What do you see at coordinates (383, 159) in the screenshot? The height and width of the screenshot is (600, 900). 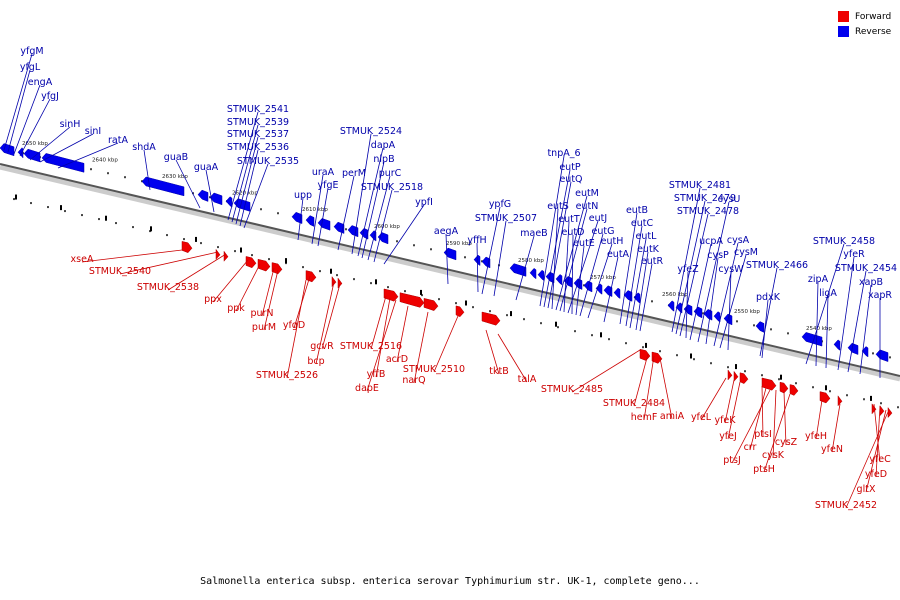 I see `gene-label: nlpB` at bounding box center [383, 159].